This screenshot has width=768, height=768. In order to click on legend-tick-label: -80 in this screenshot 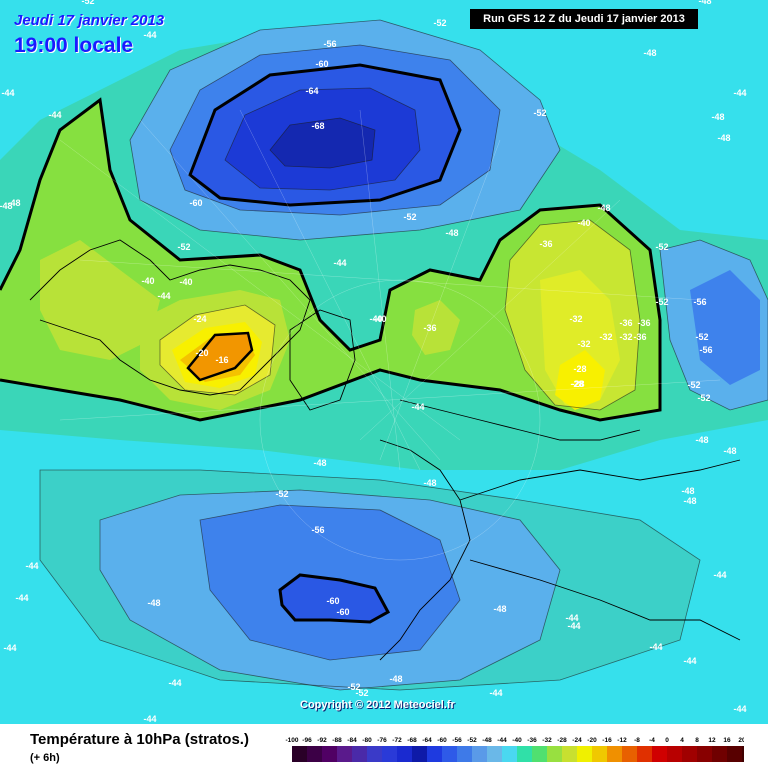, I will do `click(367, 740)`.